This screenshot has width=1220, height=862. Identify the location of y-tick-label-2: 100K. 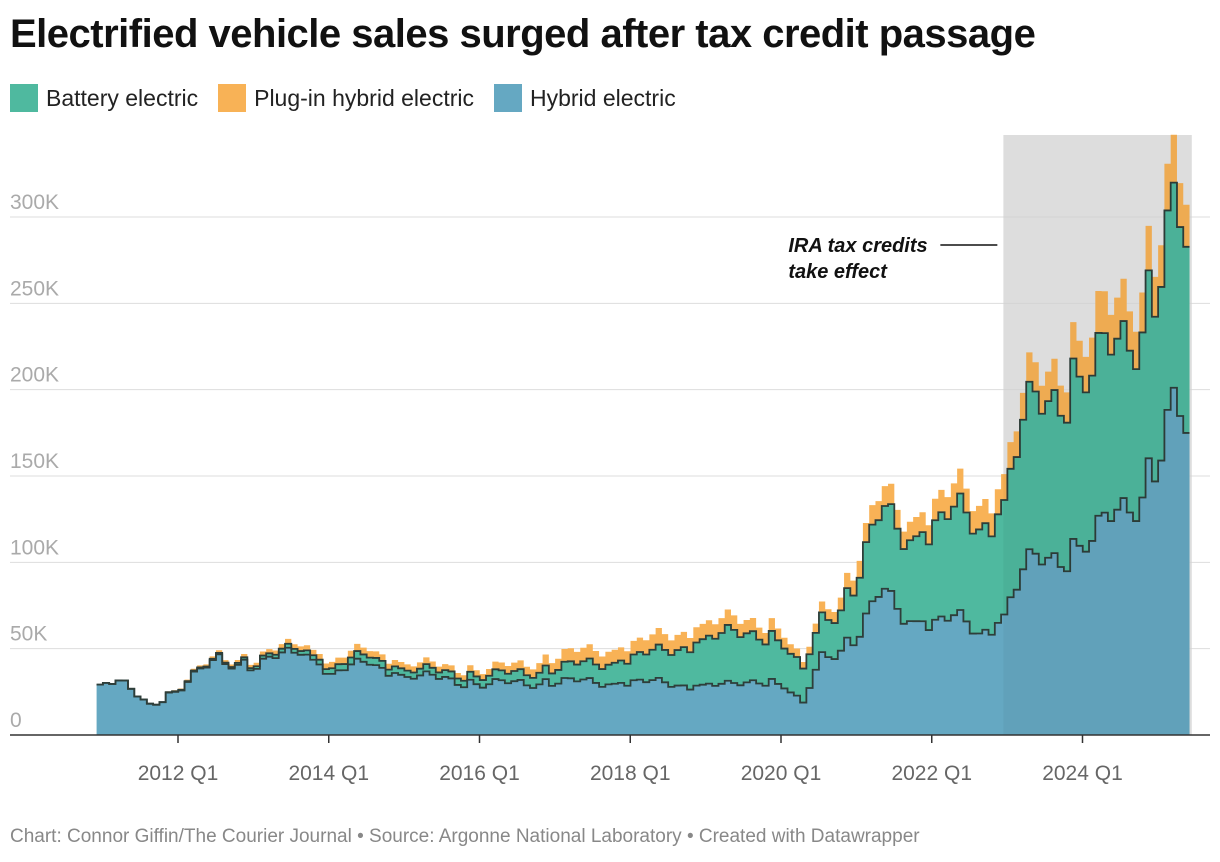
(34, 547).